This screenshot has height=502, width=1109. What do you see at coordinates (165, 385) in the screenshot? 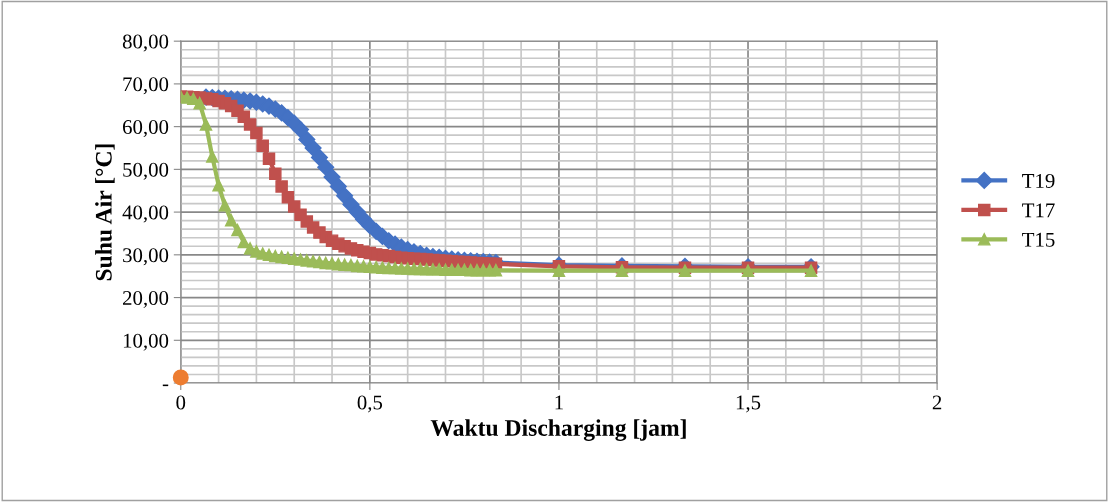
I see `y-tick-label: -` at bounding box center [165, 385].